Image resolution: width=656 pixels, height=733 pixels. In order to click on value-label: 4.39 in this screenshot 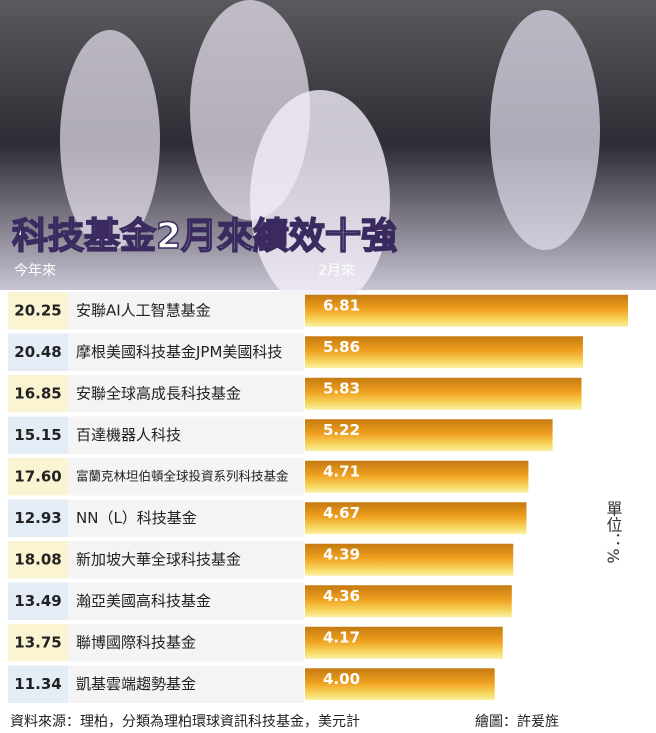, I will do `click(341, 554)`.